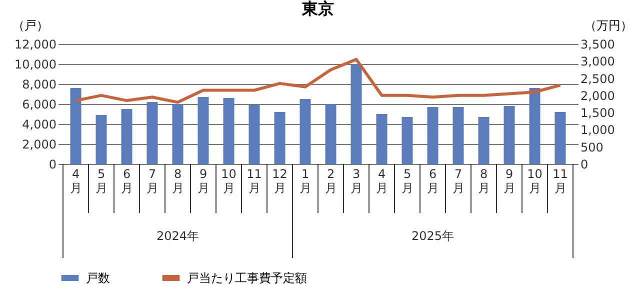 The image size is (640, 287). I want to click on y-tick-label: 8,000, so click(39, 85).